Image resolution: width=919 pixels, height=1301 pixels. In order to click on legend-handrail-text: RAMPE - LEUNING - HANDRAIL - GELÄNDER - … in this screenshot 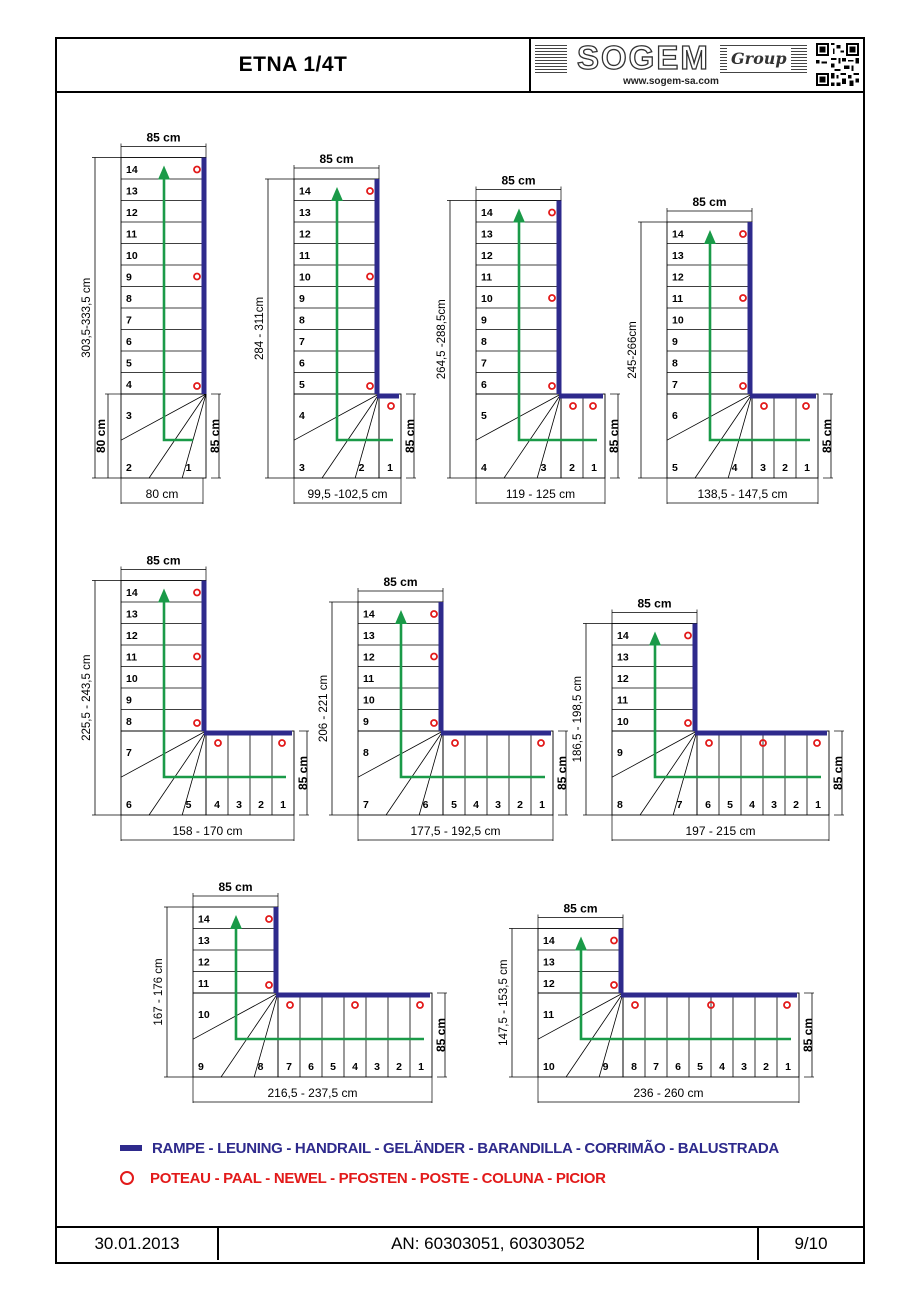, I will do `click(465, 1148)`.